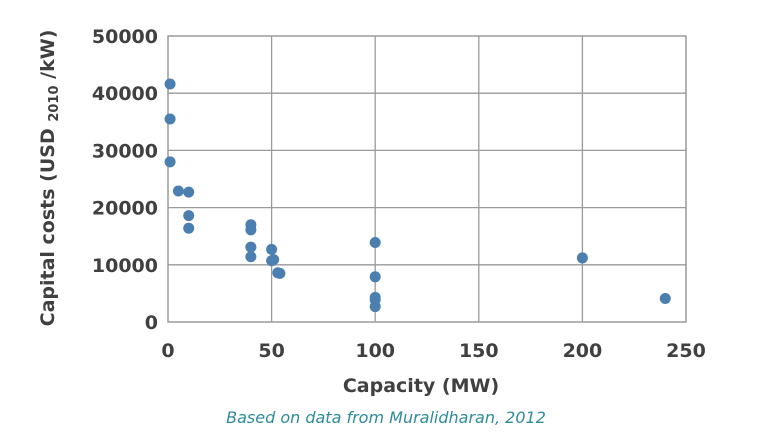  Describe the element at coordinates (421, 386) in the screenshot. I see `x-axis-title: Capacity (MW)` at that location.